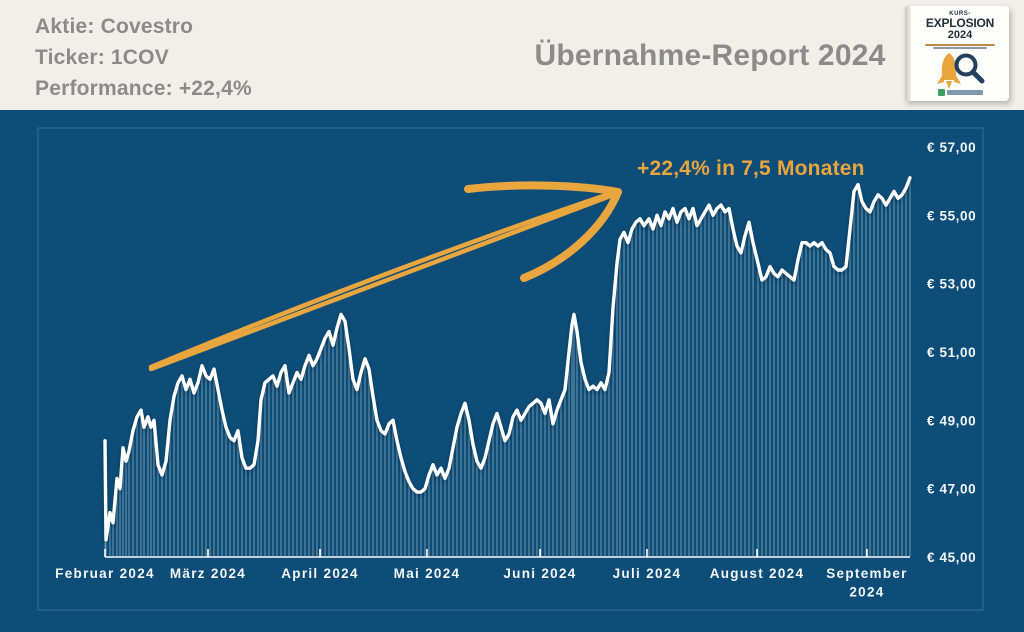 Image resolution: width=1024 pixels, height=632 pixels. What do you see at coordinates (960, 14) in the screenshot?
I see `book-top-word: KURS-` at bounding box center [960, 14].